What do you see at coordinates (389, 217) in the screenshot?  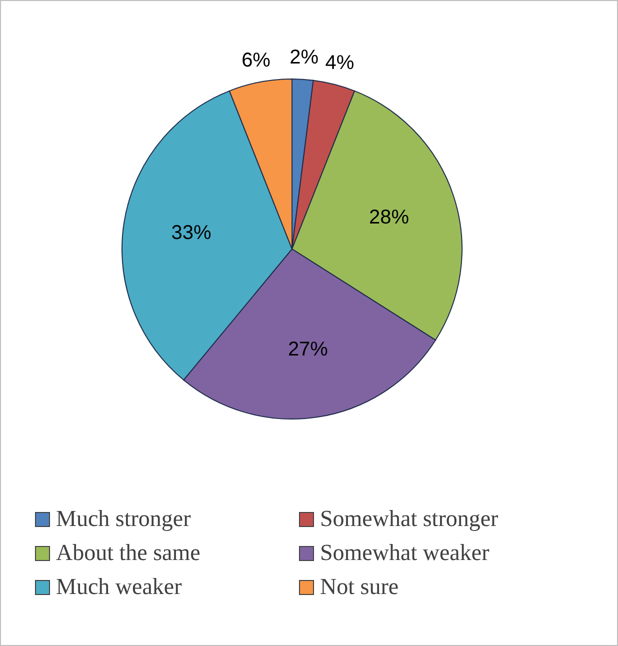 I see `data-label: 28%` at bounding box center [389, 217].